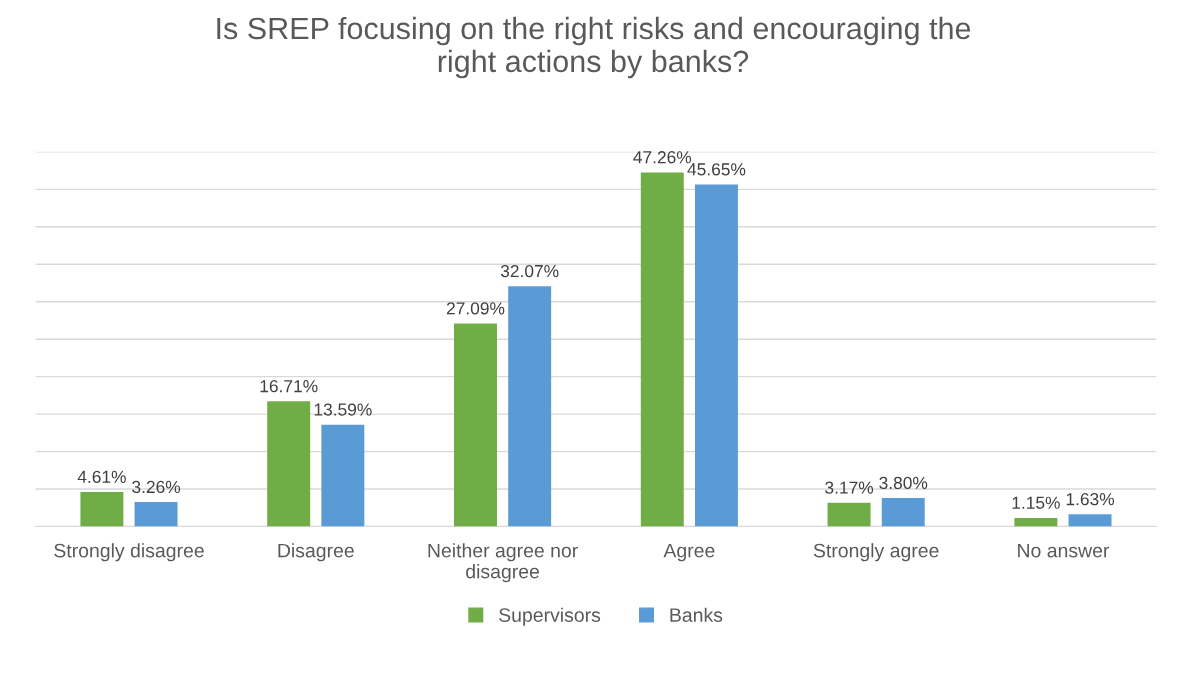  I want to click on x-tick-label: Strongly disagree, so click(129, 552).